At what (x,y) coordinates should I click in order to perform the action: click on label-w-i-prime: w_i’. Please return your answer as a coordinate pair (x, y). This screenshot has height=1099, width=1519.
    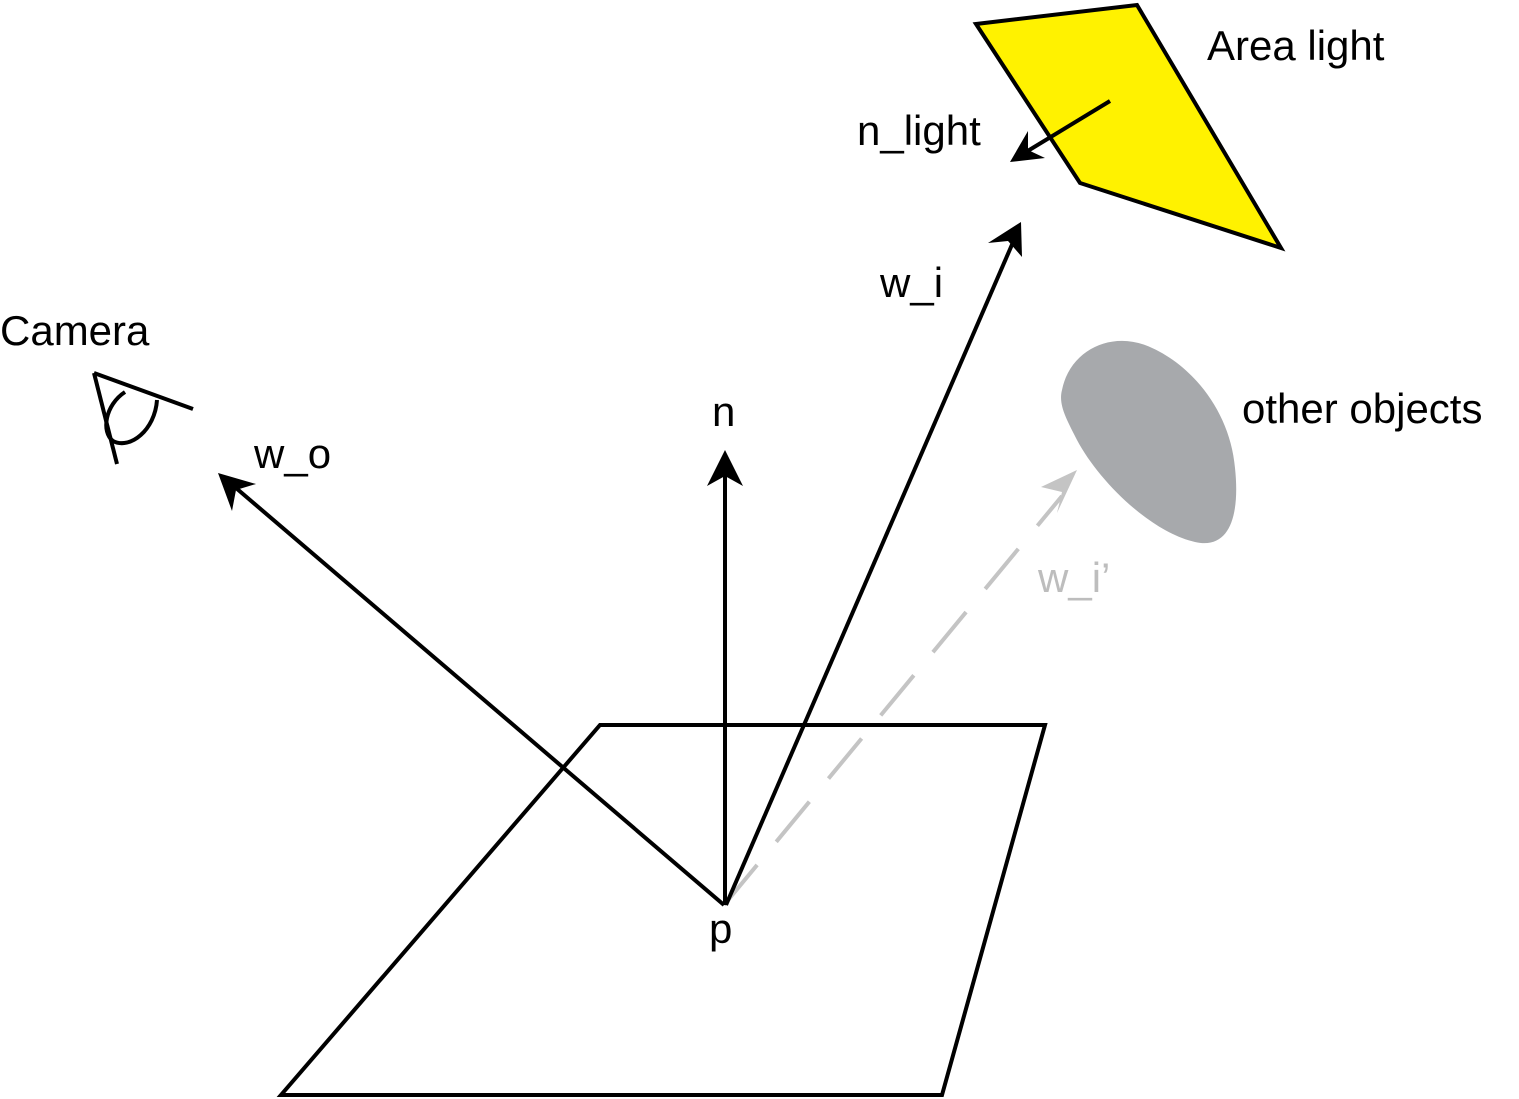
    Looking at the image, I should click on (1073, 577).